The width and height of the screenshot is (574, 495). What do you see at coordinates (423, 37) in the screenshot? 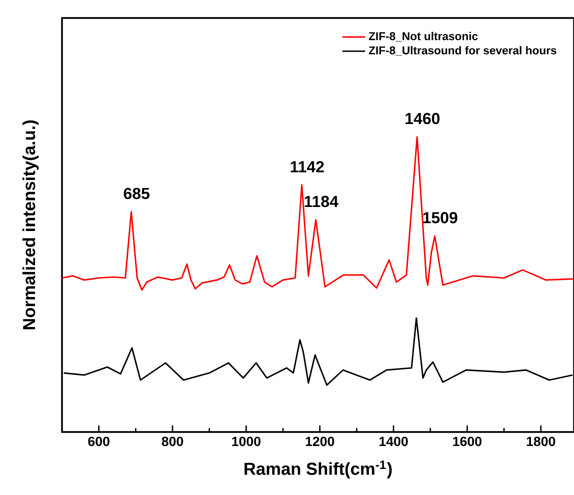
I see `legend-label: ZIF-8_Not ultrasonic` at bounding box center [423, 37].